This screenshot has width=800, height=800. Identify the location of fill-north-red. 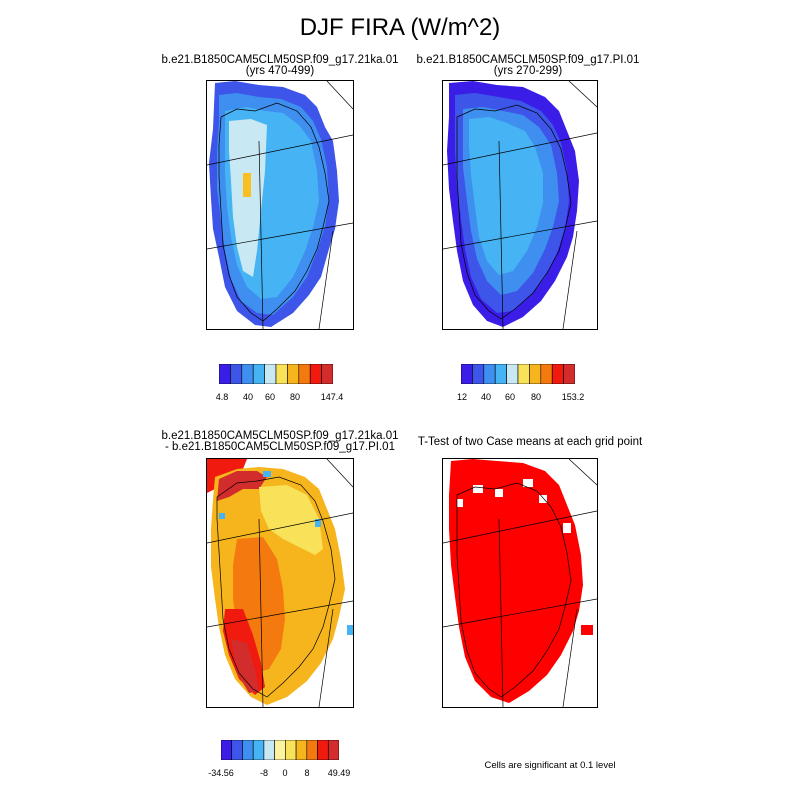
(242, 486).